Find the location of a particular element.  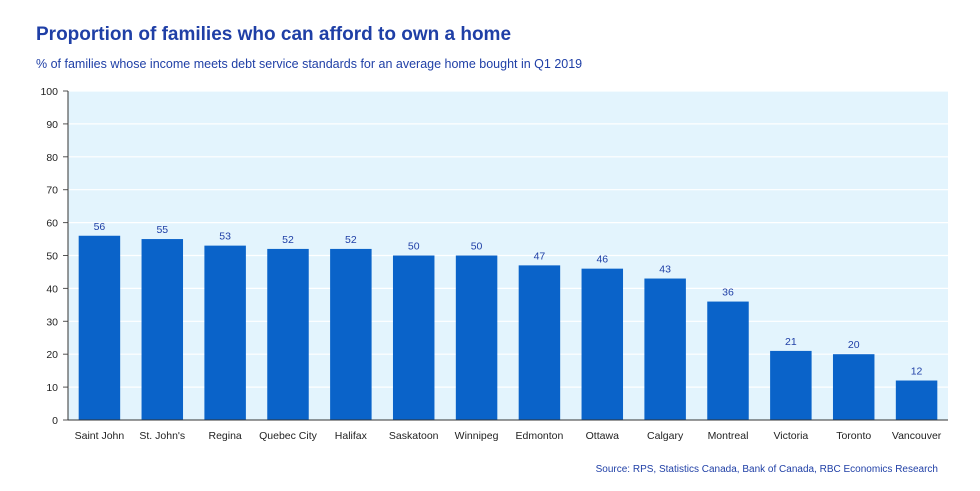

data-label: 47 is located at coordinates (540, 256).